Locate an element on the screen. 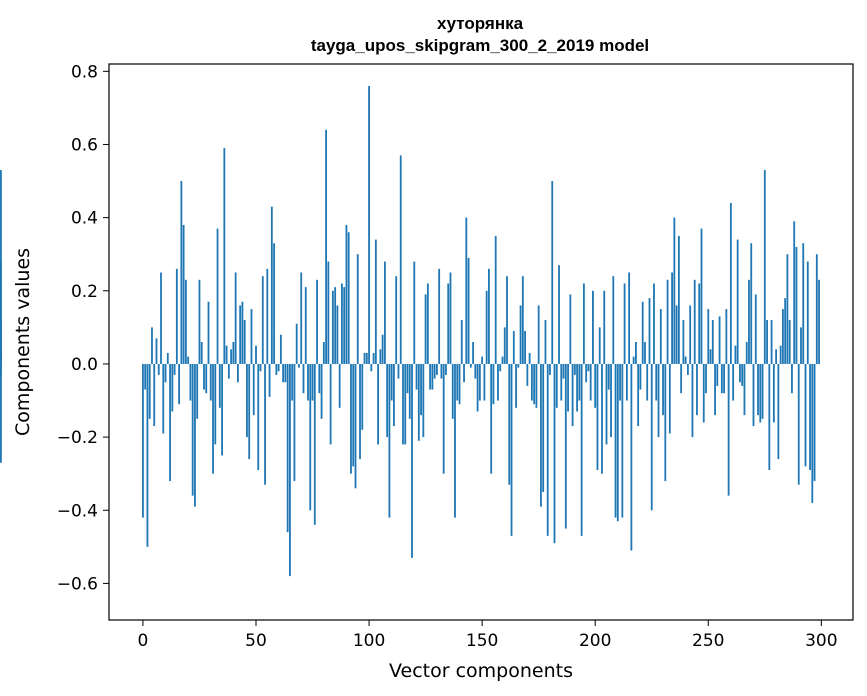 The height and width of the screenshot is (696, 867). y-tick-label: −0.2 is located at coordinates (77, 438).